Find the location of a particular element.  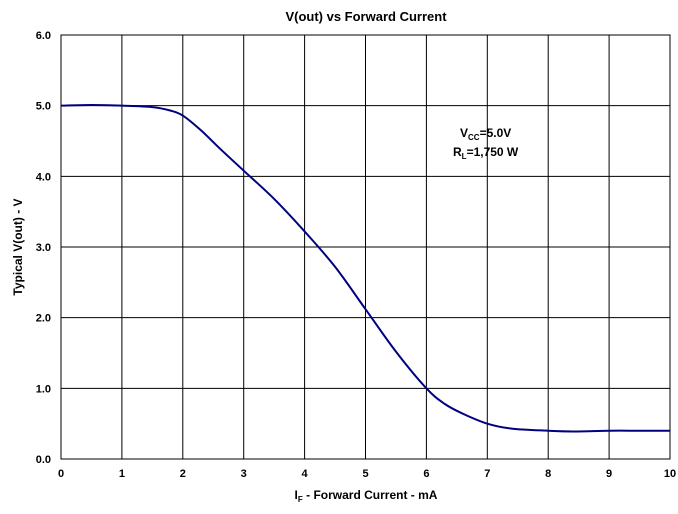

x-tick-label: 8 is located at coordinates (548, 474).